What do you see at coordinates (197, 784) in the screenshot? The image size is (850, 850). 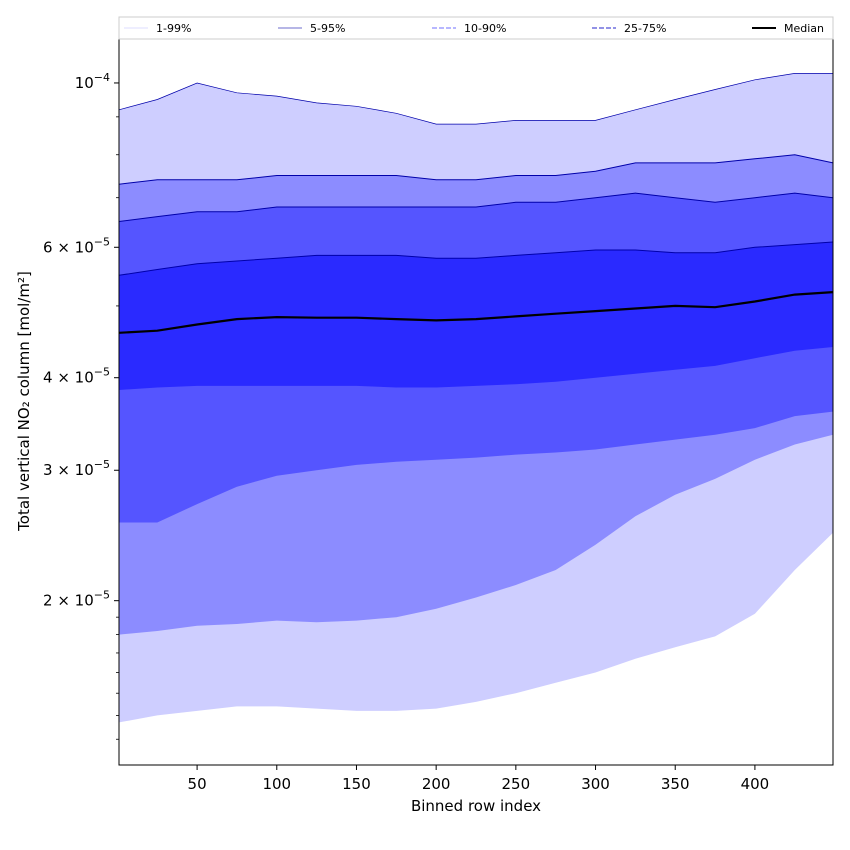 I see `x-tick-label: 50` at bounding box center [197, 784].